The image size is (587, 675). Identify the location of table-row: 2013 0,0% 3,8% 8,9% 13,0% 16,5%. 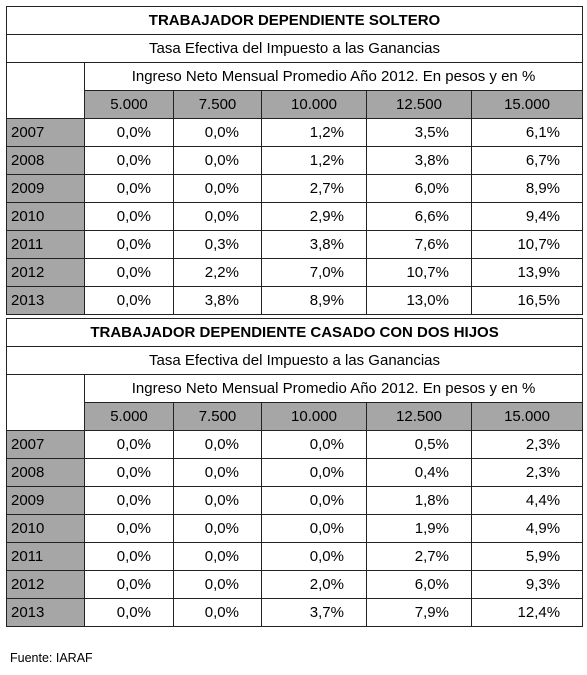
(295, 300).